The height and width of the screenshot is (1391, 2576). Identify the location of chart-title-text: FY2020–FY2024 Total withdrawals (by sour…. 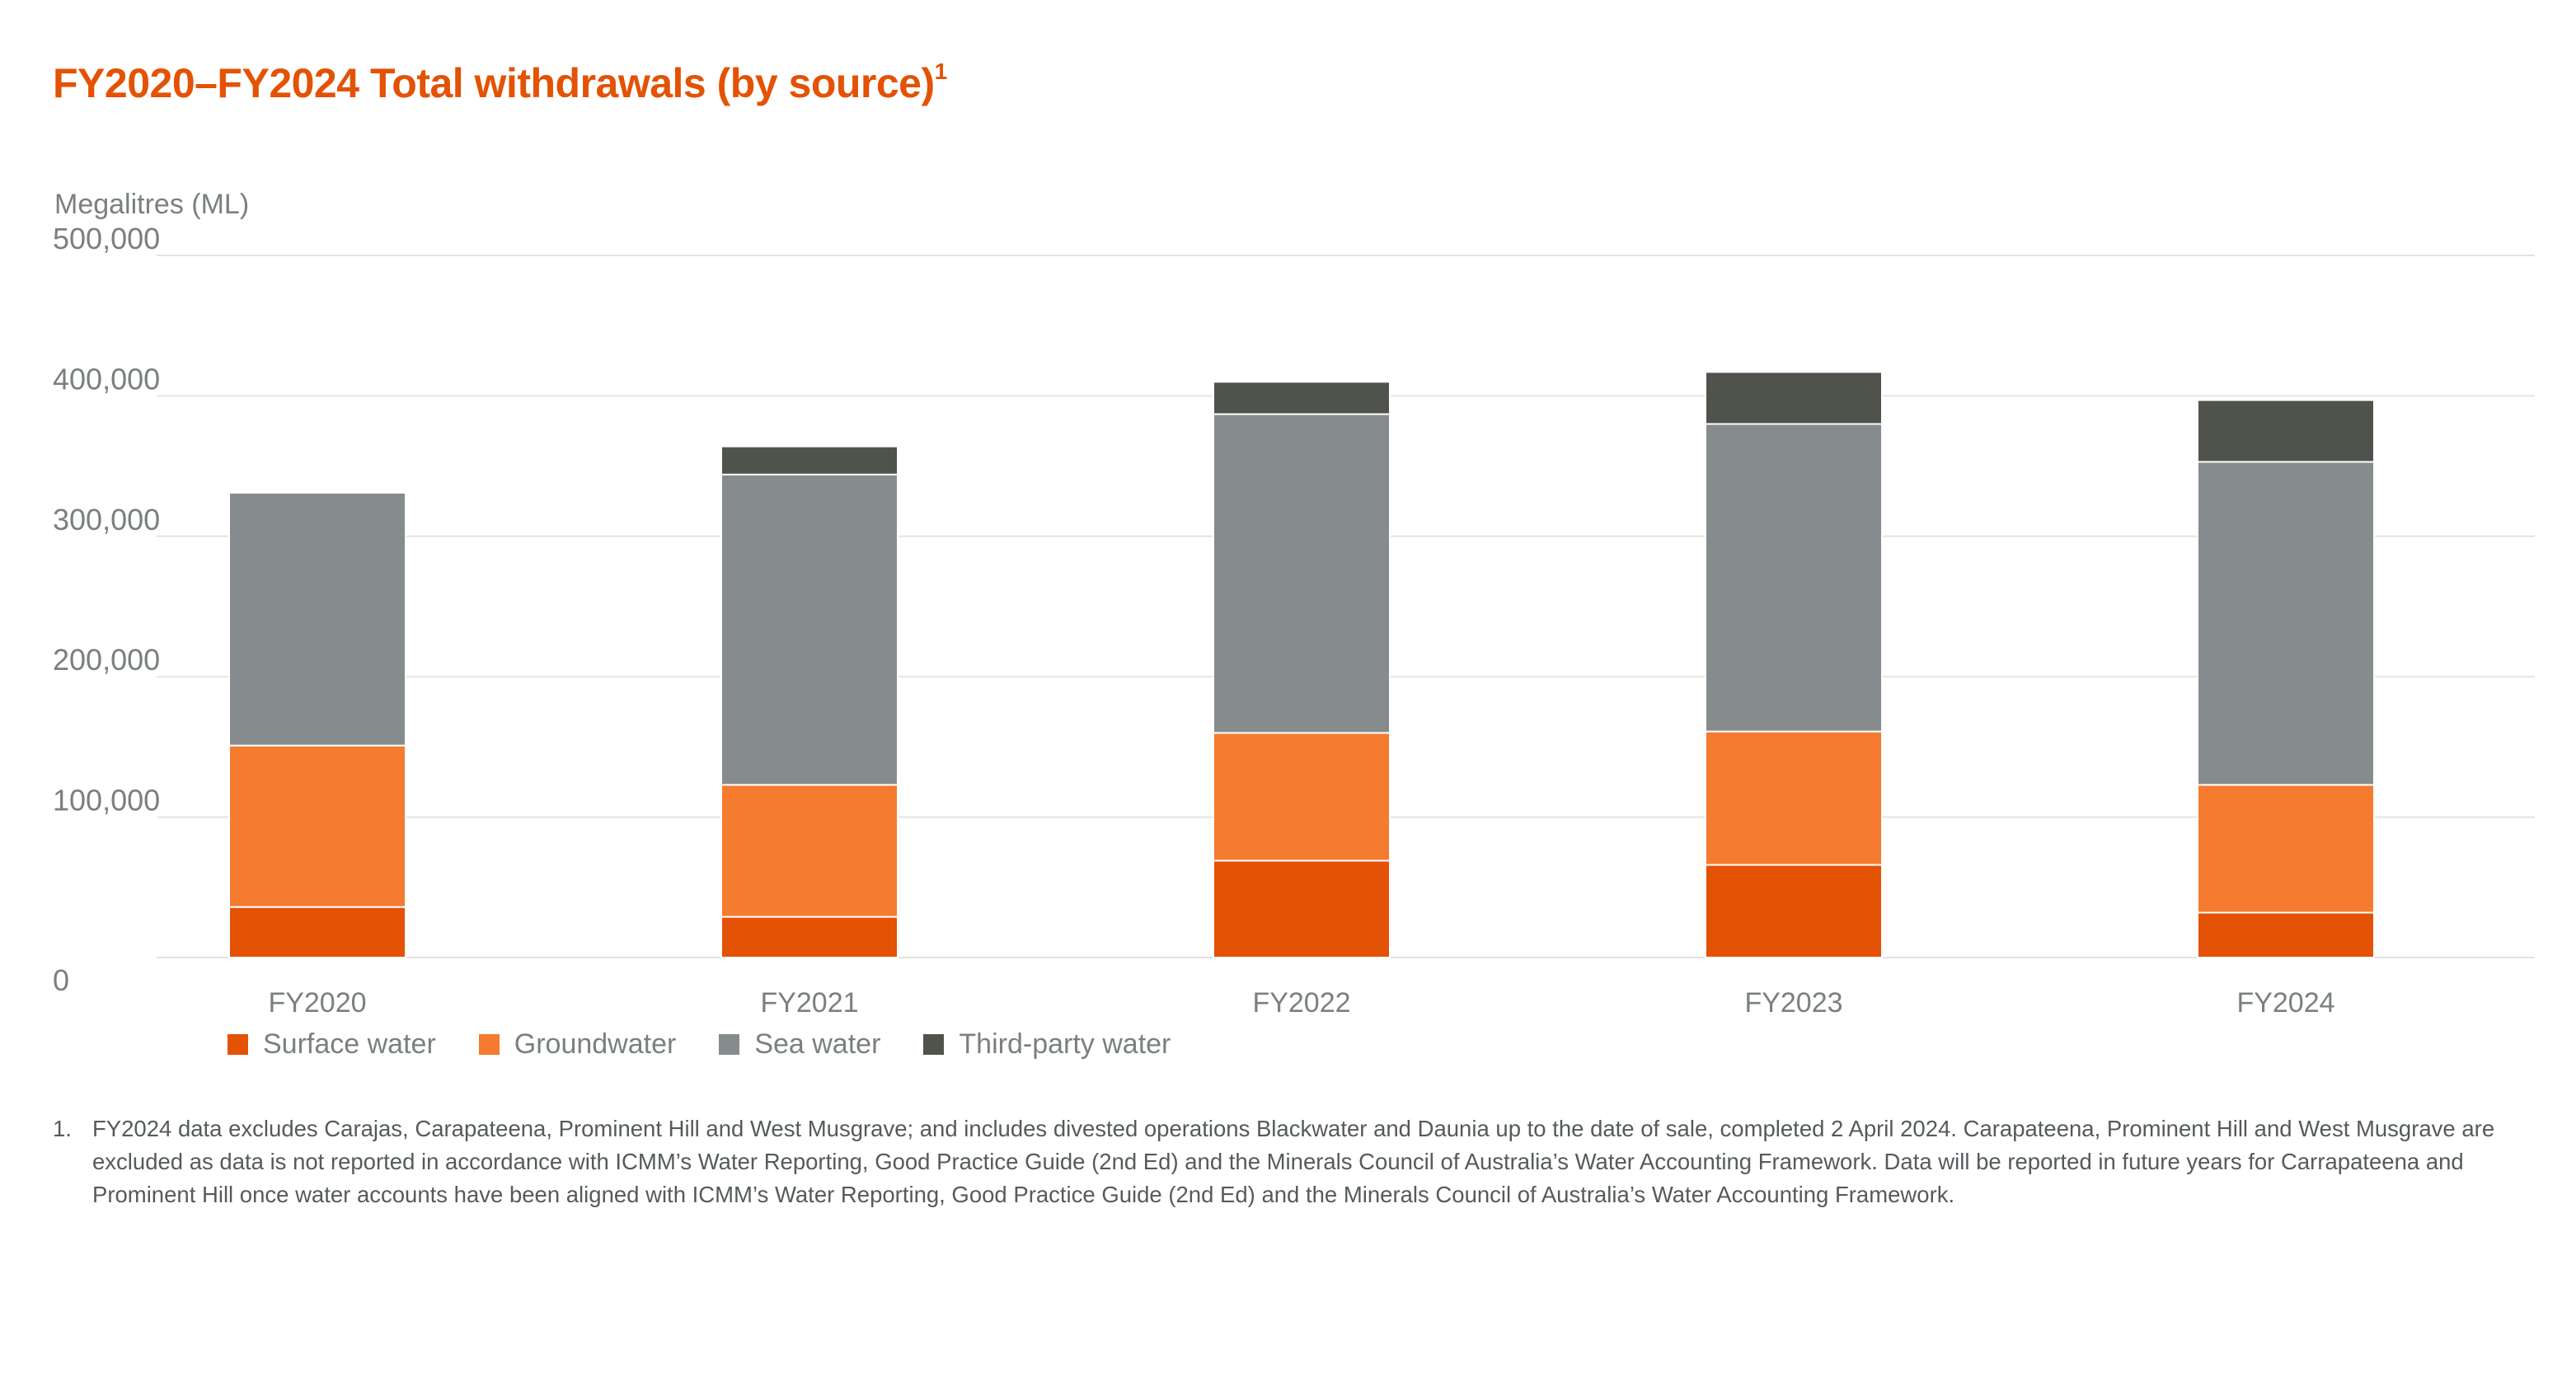
(494, 83).